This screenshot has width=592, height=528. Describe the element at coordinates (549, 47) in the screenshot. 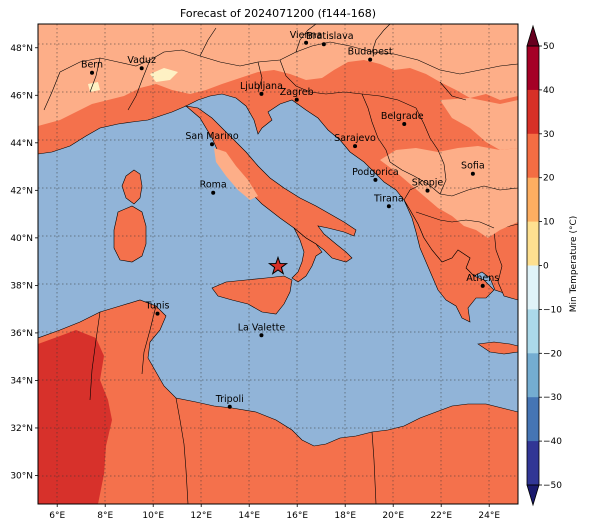

I see `colorbar-tick-label: 50` at that location.